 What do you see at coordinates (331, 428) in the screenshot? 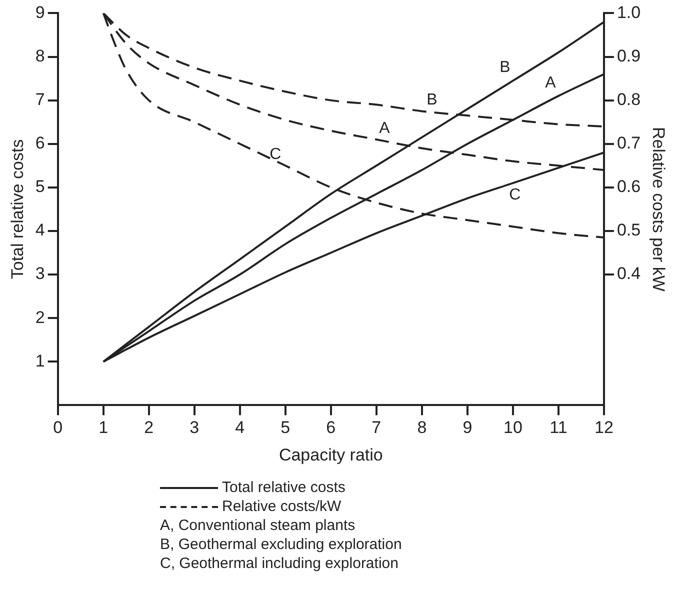
I see `x-tick-label: 6` at bounding box center [331, 428].